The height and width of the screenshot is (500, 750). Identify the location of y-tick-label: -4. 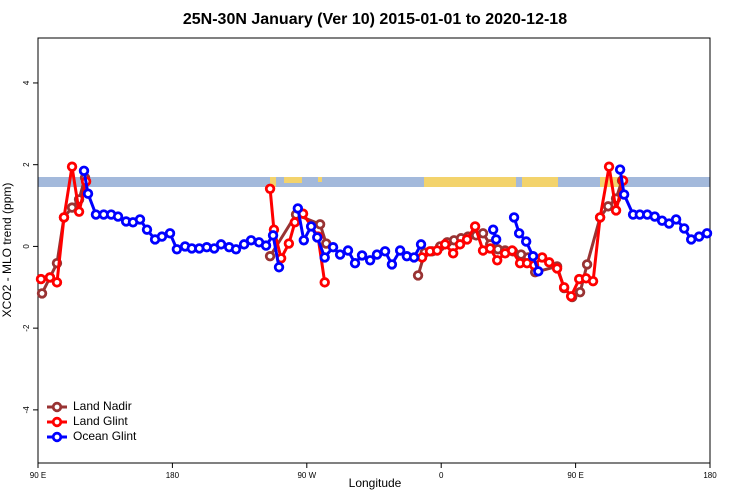
(26, 410).